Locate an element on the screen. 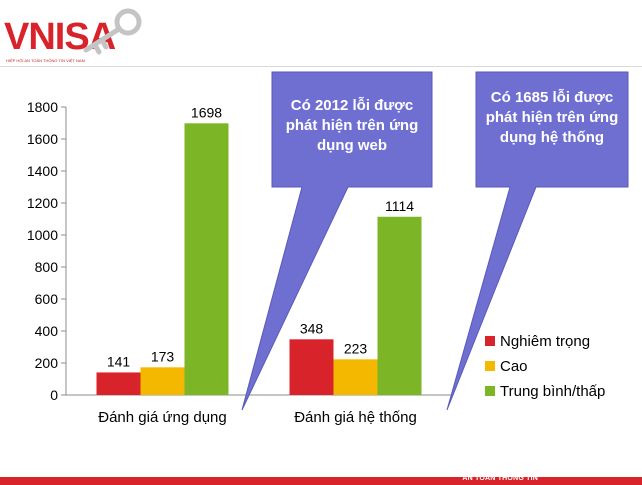 The width and height of the screenshot is (642, 485). x-category-label: Đánh giá ứng dụng is located at coordinates (162, 417).